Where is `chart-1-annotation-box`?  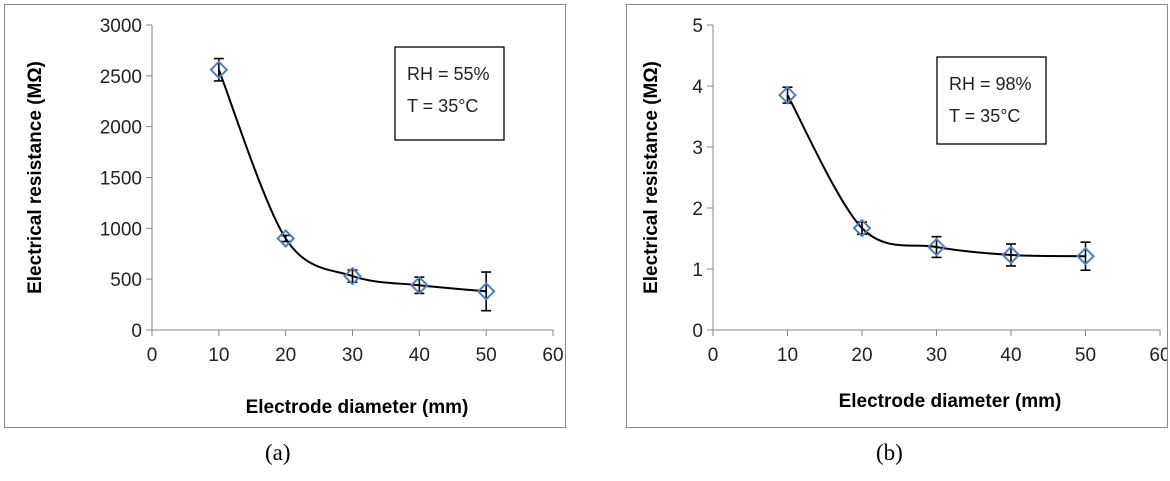 chart-1-annotation-box is located at coordinates (991, 100).